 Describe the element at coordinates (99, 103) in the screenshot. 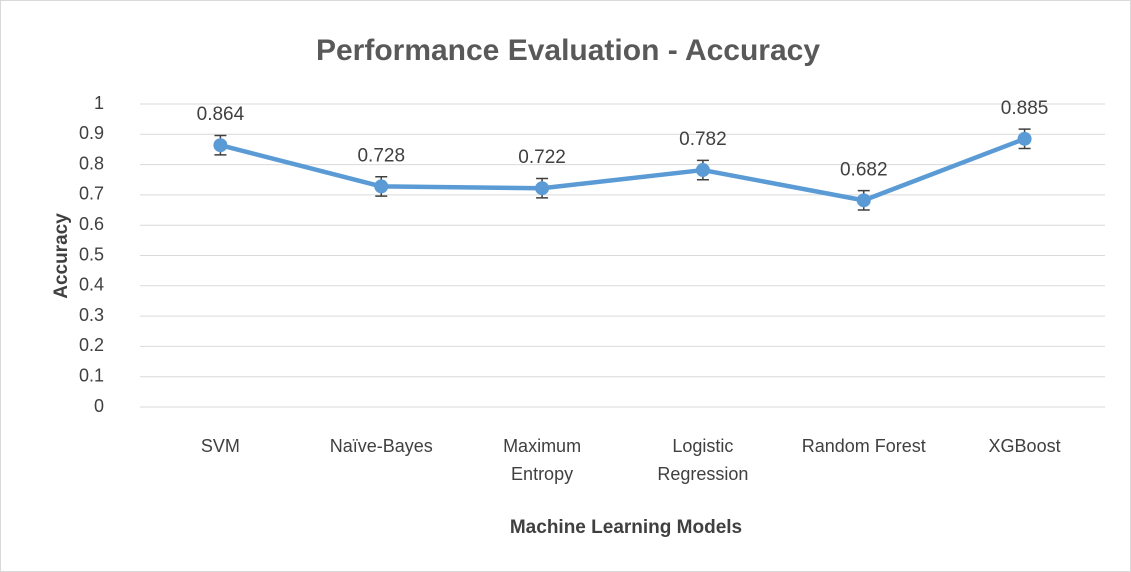

I see `y-tick-label: 1` at that location.